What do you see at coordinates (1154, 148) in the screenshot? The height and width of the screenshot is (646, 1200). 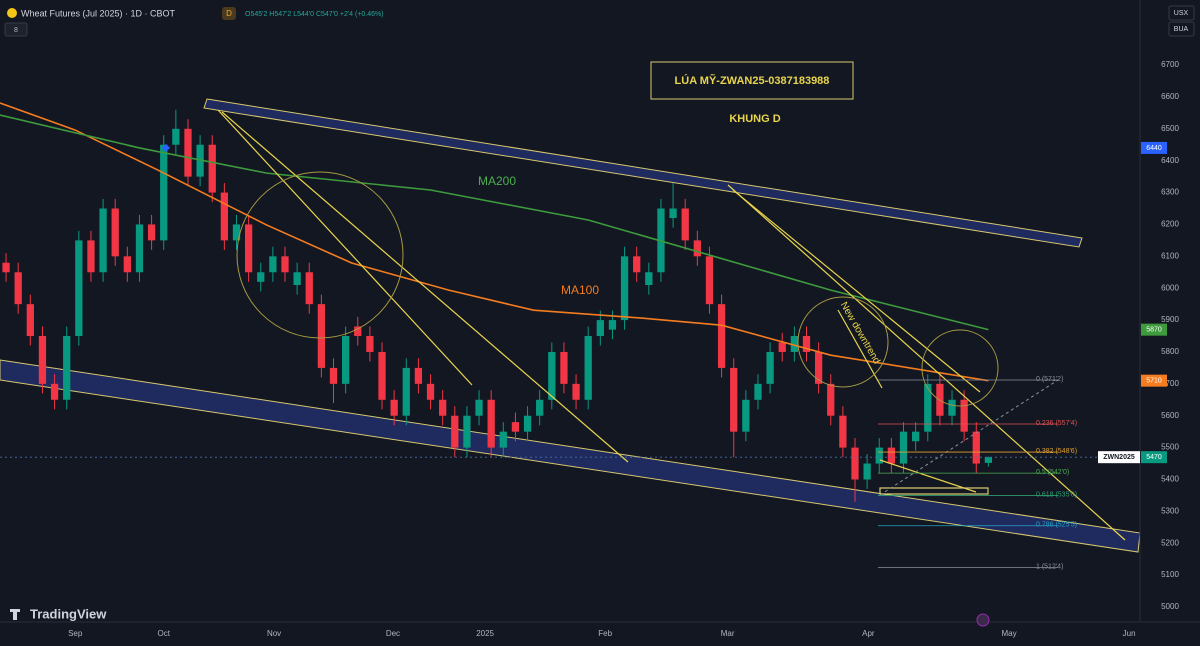 I see `price-tag-label: 6440` at bounding box center [1154, 148].